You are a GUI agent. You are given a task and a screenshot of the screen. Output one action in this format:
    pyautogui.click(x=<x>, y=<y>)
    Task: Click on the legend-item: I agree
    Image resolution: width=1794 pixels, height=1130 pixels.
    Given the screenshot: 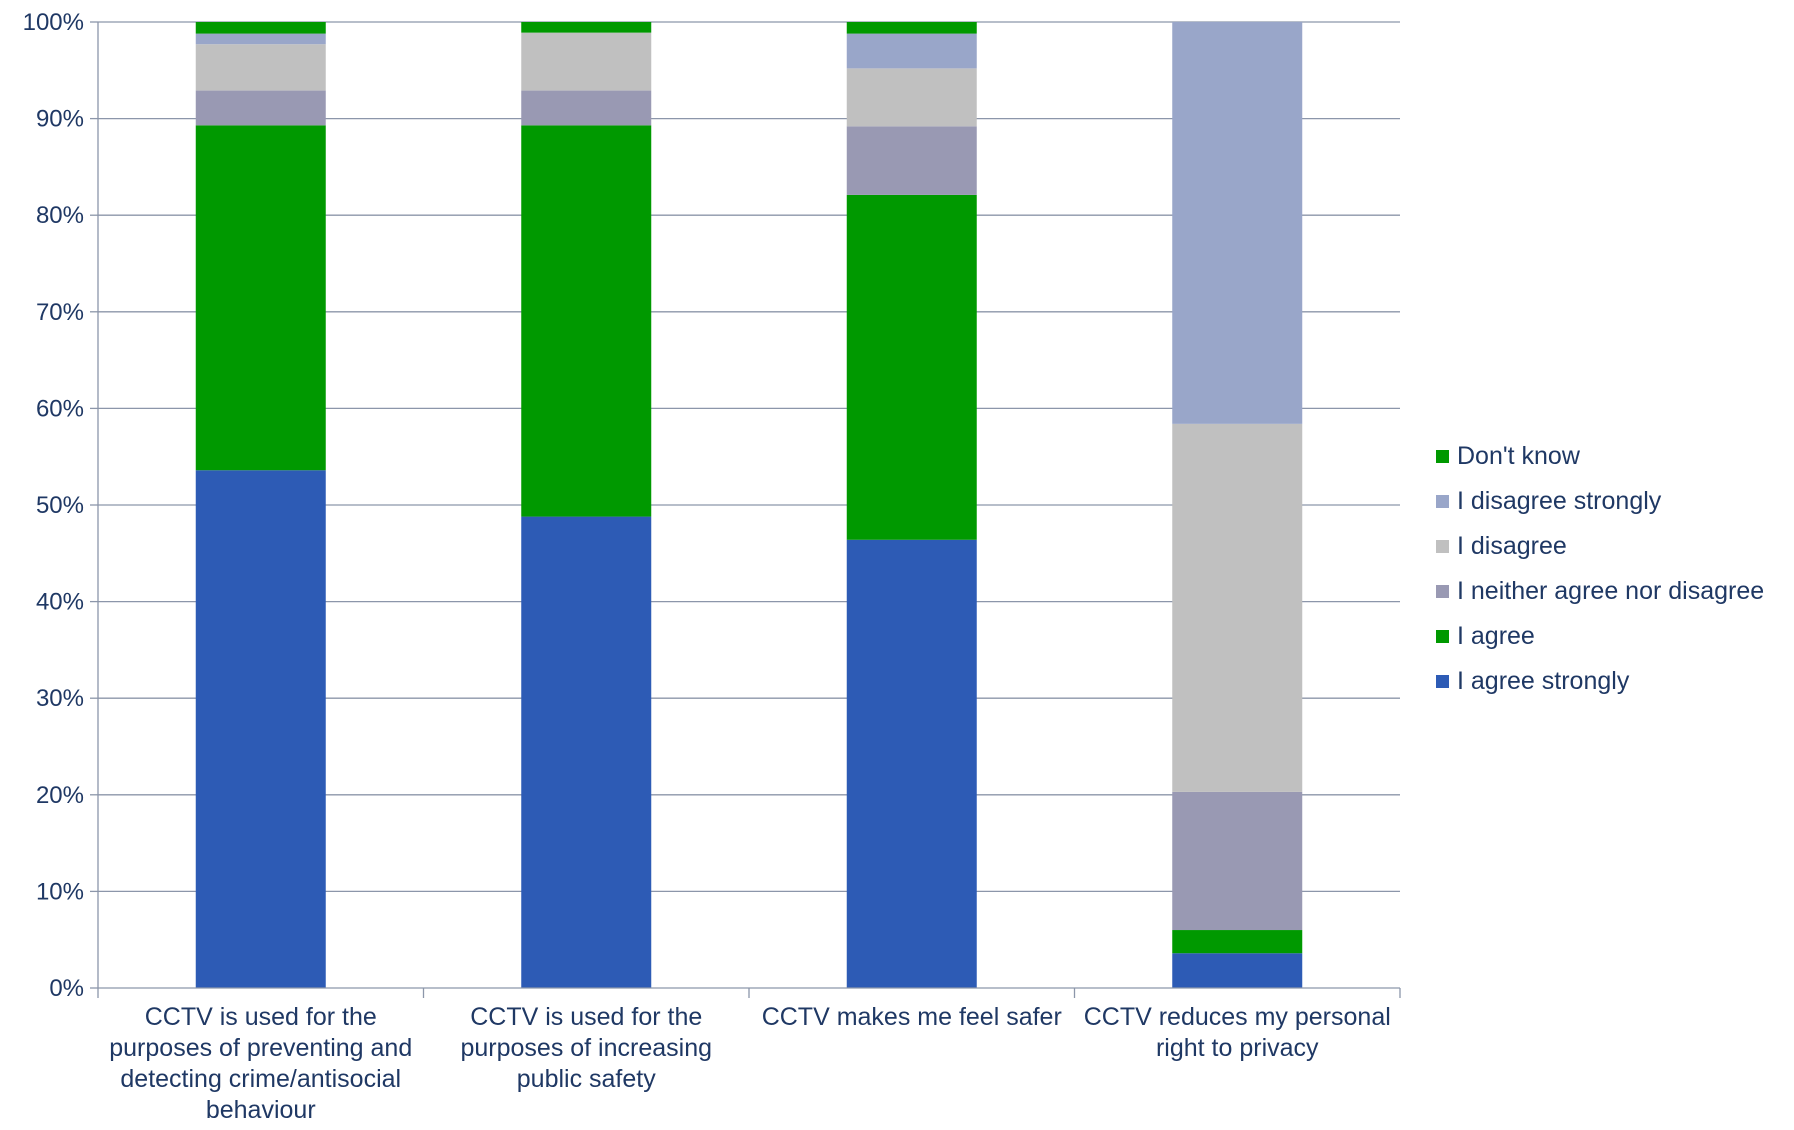 What is the action you would take?
    pyautogui.click(x=1600, y=636)
    